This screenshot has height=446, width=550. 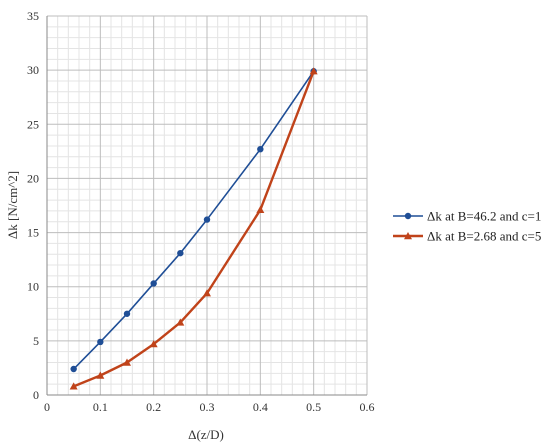 What do you see at coordinates (467, 226) in the screenshot?
I see `legend: Δk at B=46.2 and c=1 Δk at B=2.68 and c=5` at bounding box center [467, 226].